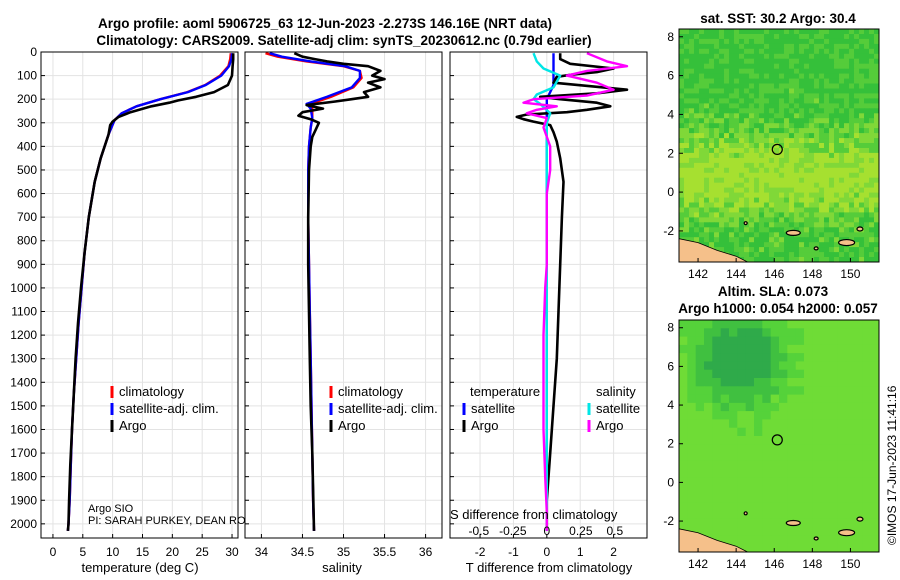 This screenshot has width=900, height=580. Describe the element at coordinates (426, 552) in the screenshot. I see `x-tick-label: 36` at that location.